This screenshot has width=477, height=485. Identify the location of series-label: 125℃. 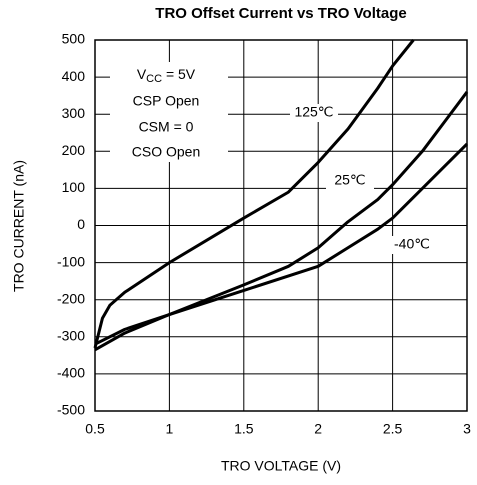
(313, 112).